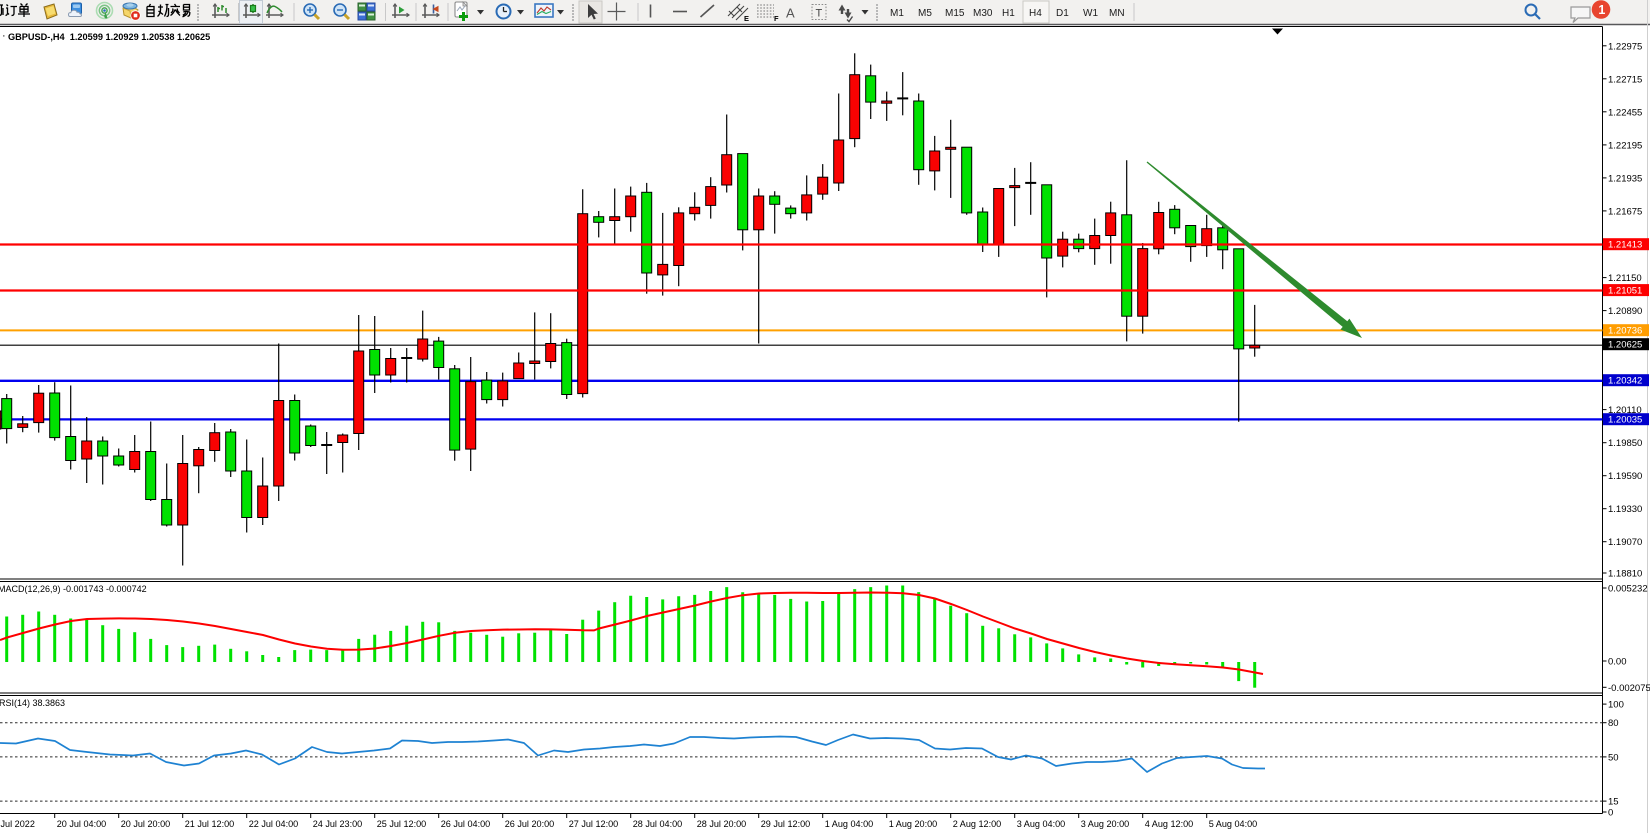 The width and height of the screenshot is (1650, 833). What do you see at coordinates (1035, 13) in the screenshot?
I see `svg-text: H4` at bounding box center [1035, 13].